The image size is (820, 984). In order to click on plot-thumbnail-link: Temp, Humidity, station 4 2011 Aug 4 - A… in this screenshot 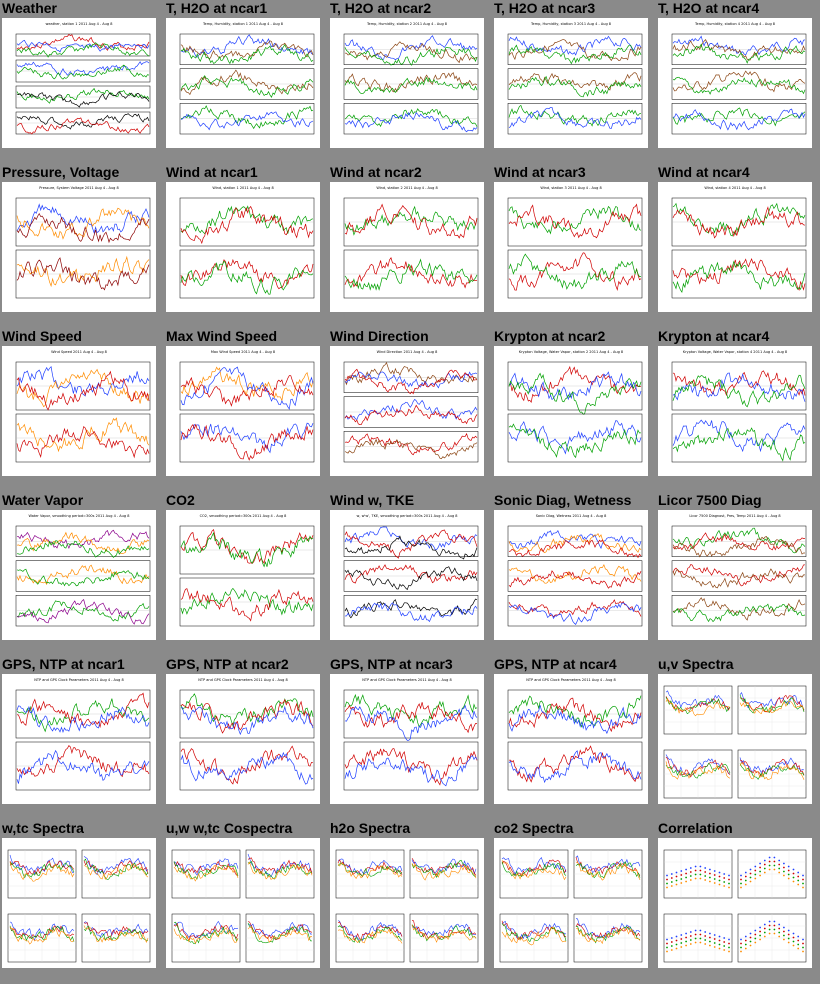, I will do `click(735, 83)`.